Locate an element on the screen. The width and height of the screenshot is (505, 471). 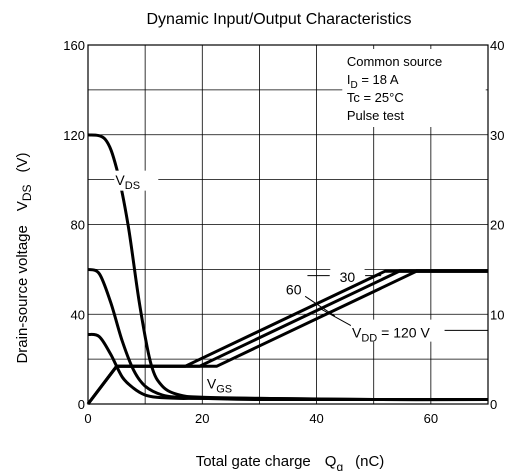
vdd-30-label: 30 is located at coordinates (348, 277).